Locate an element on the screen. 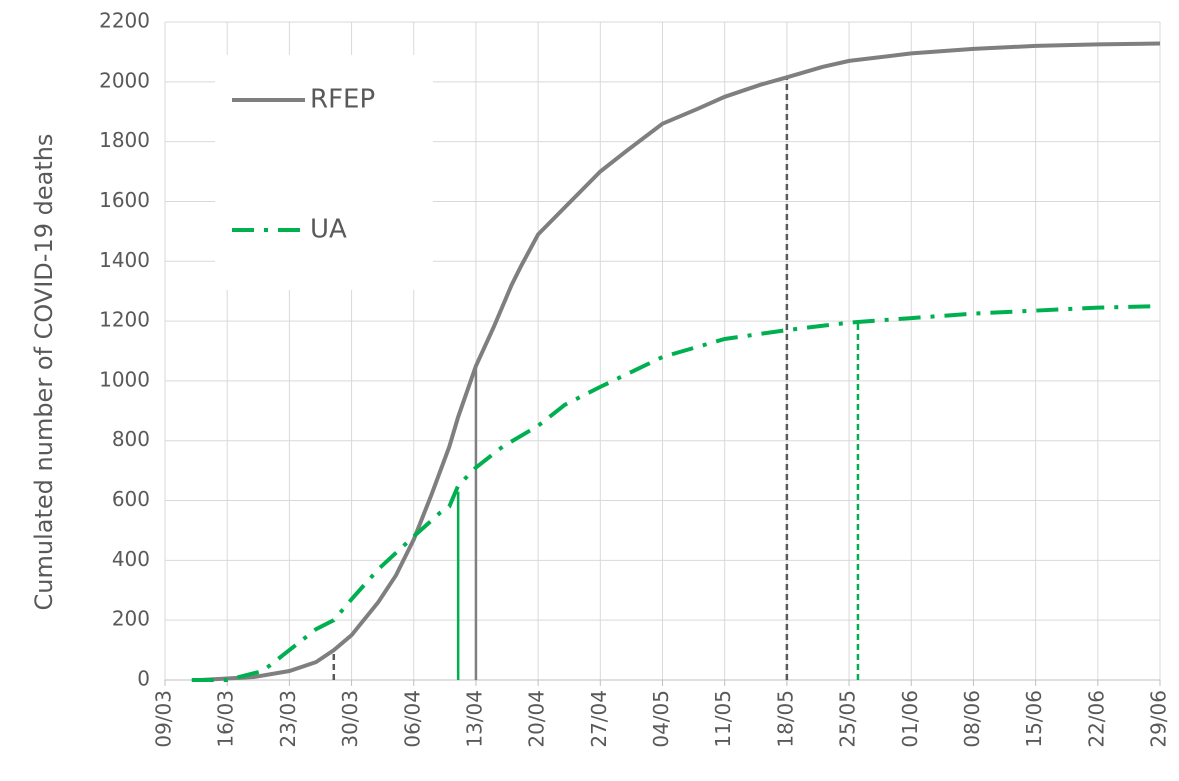 This screenshot has width=1179, height=781. x-tick-label: 06/04 is located at coordinates (412, 719).